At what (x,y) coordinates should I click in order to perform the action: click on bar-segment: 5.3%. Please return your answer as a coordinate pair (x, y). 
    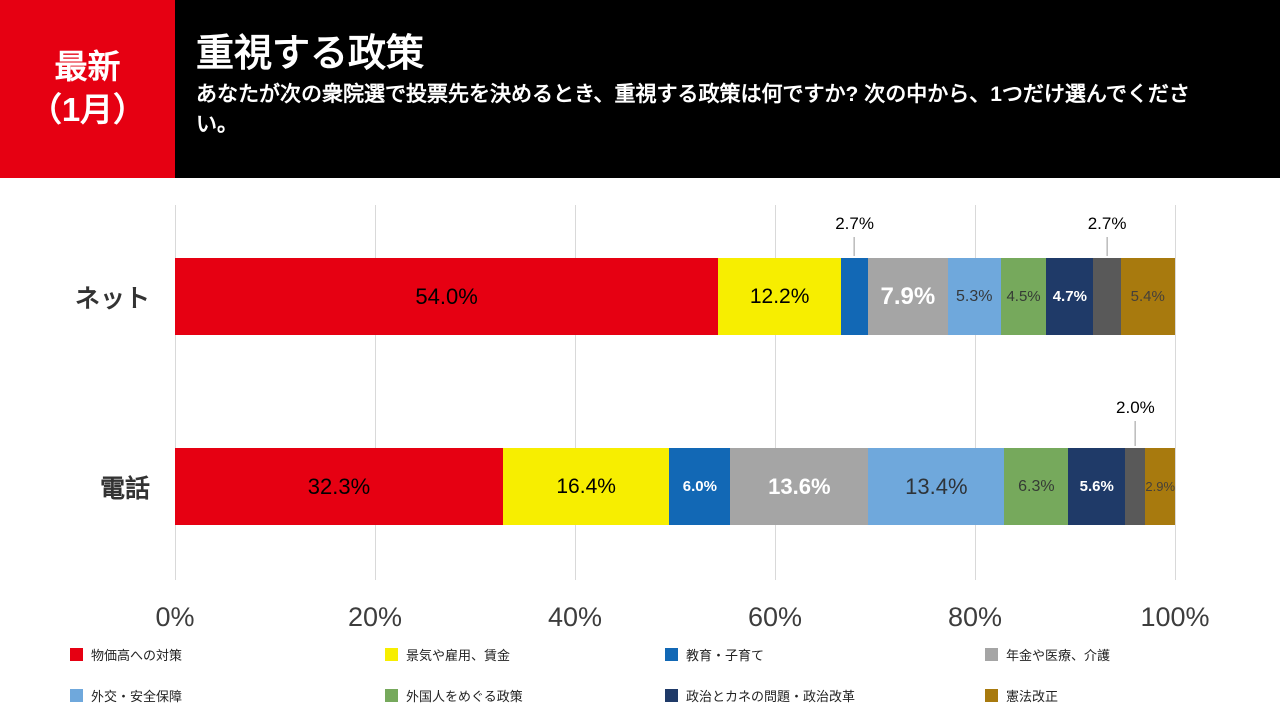
    Looking at the image, I should click on (974, 296).